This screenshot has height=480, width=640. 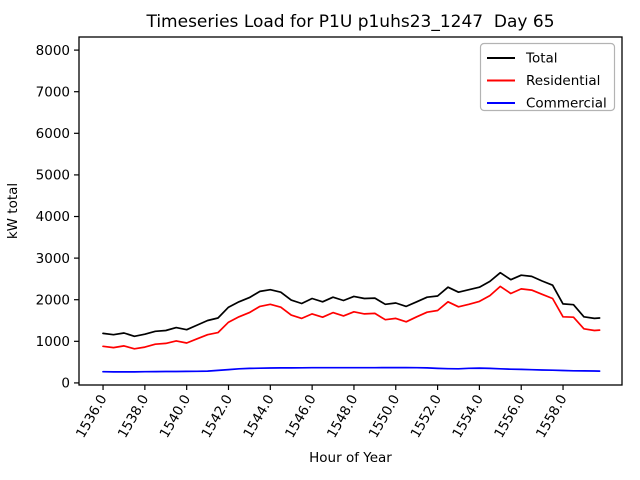 What do you see at coordinates (53, 300) in the screenshot?
I see `y-tick-label: 2000` at bounding box center [53, 300].